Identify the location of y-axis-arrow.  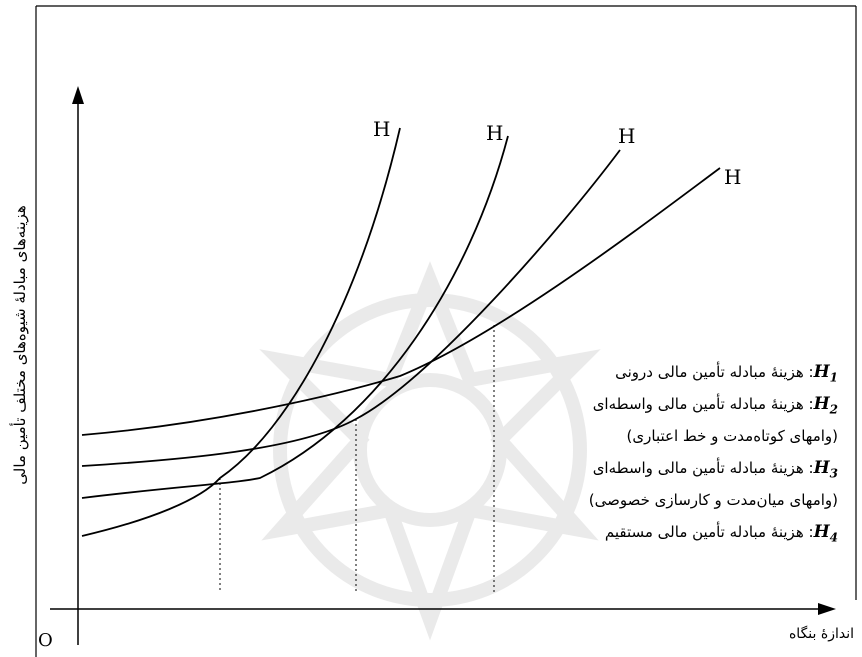
(78, 95).